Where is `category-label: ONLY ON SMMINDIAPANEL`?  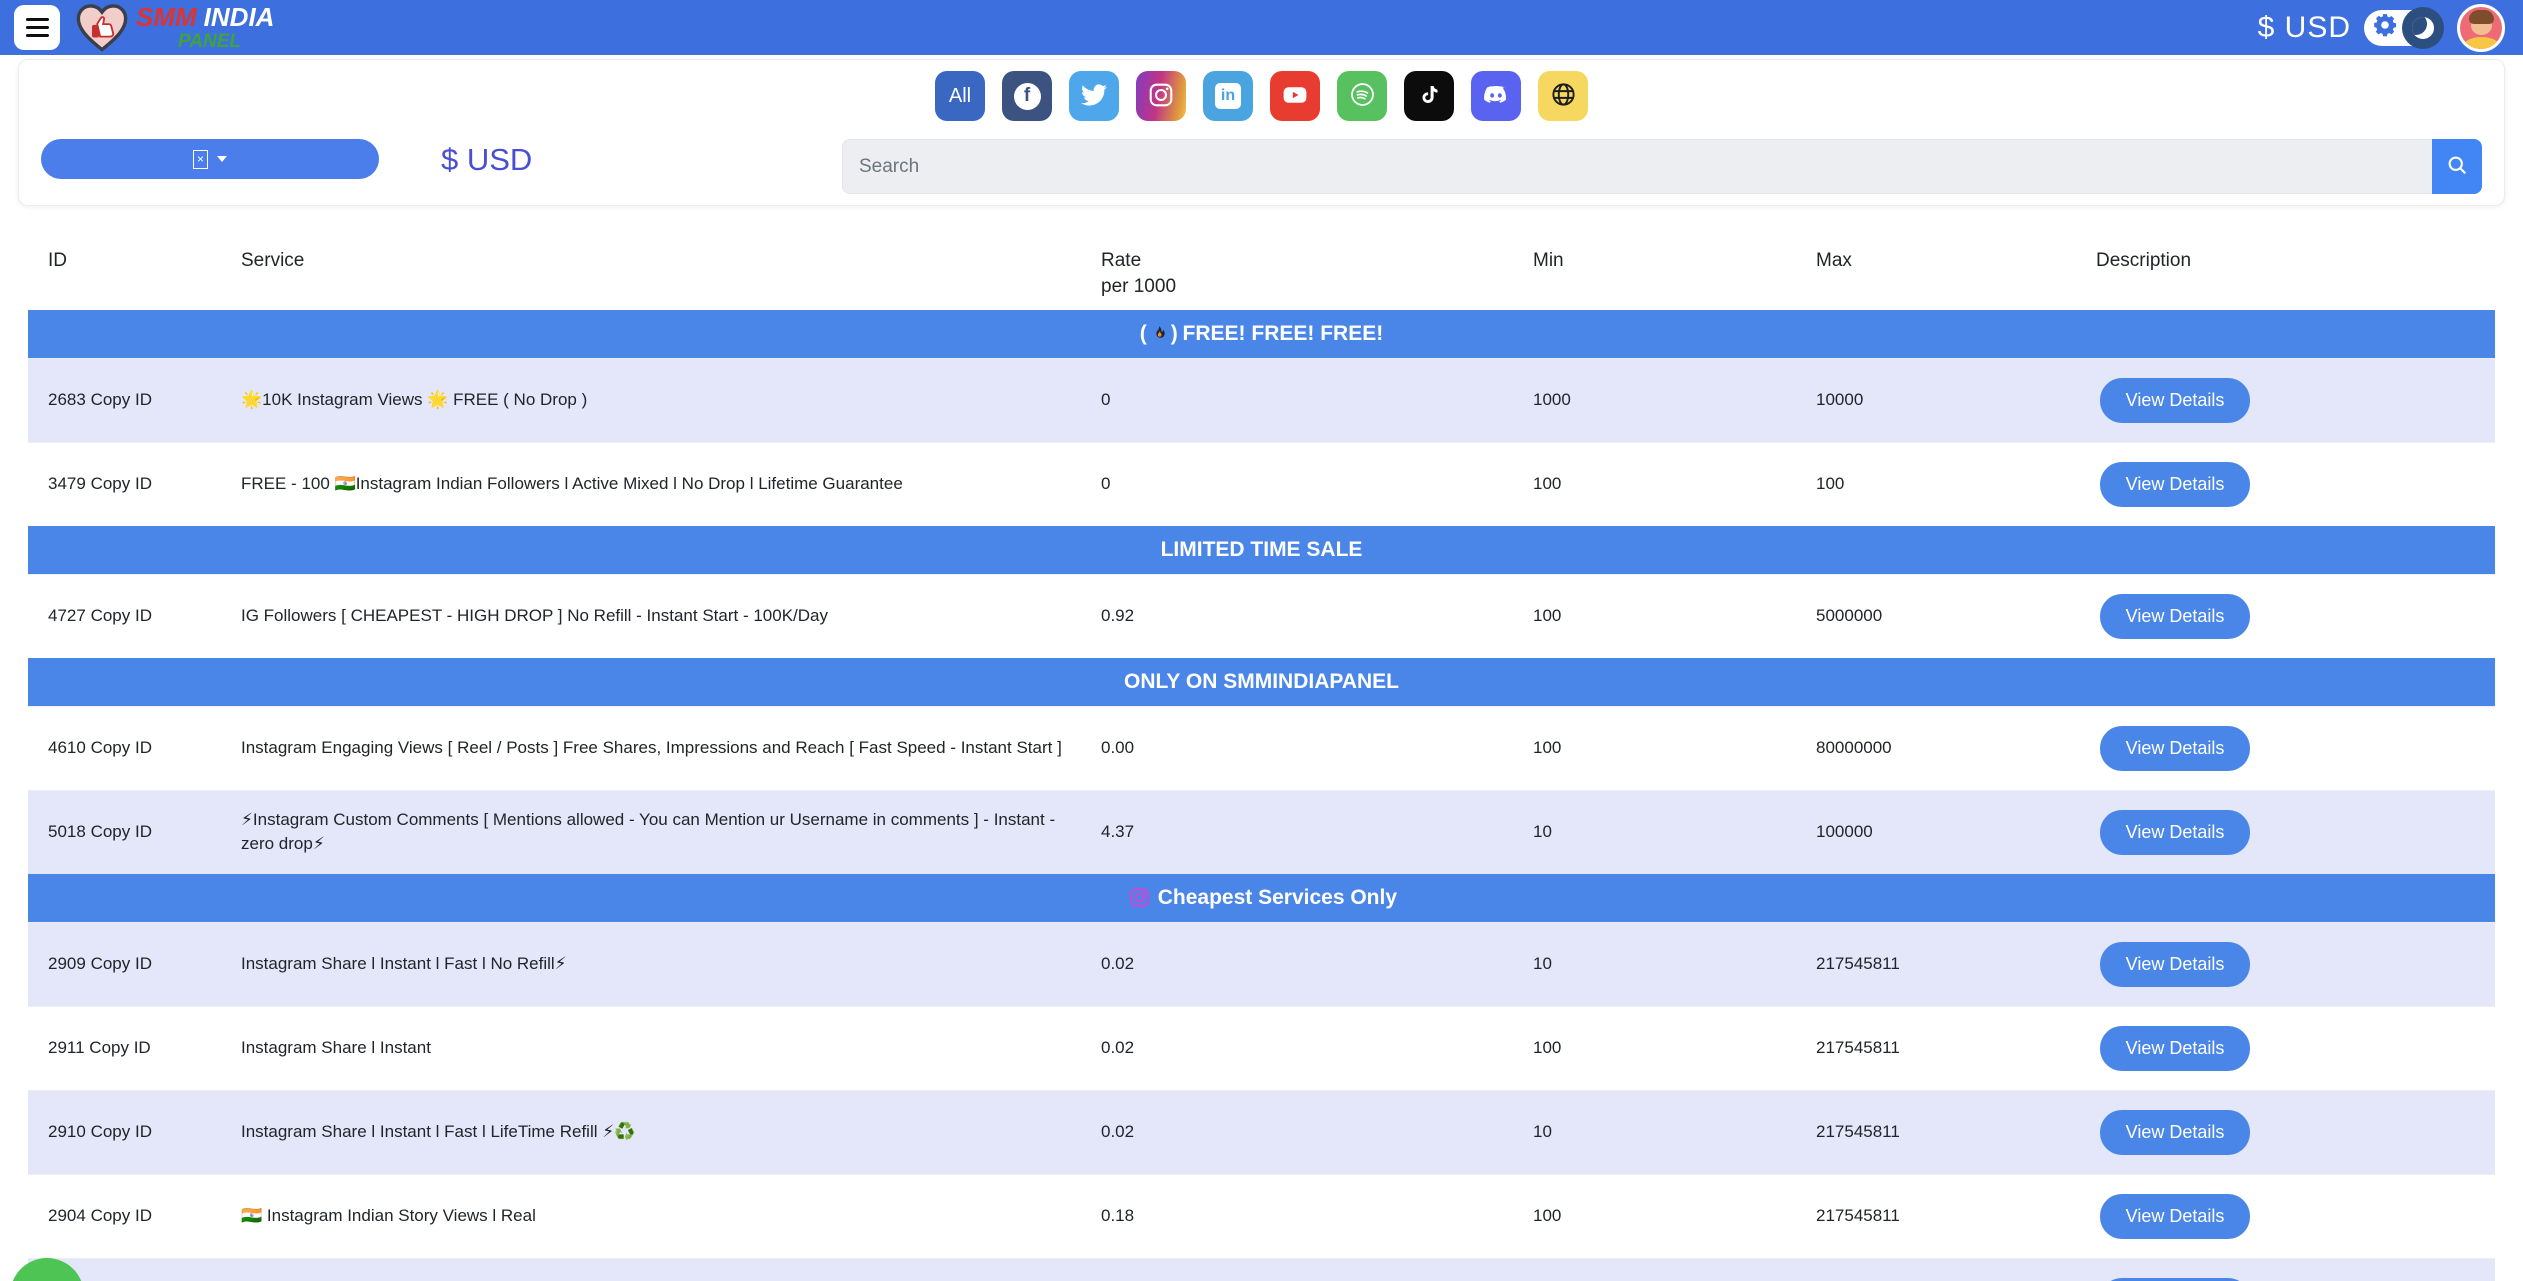 category-label: ONLY ON SMMINDIAPANEL is located at coordinates (1261, 681).